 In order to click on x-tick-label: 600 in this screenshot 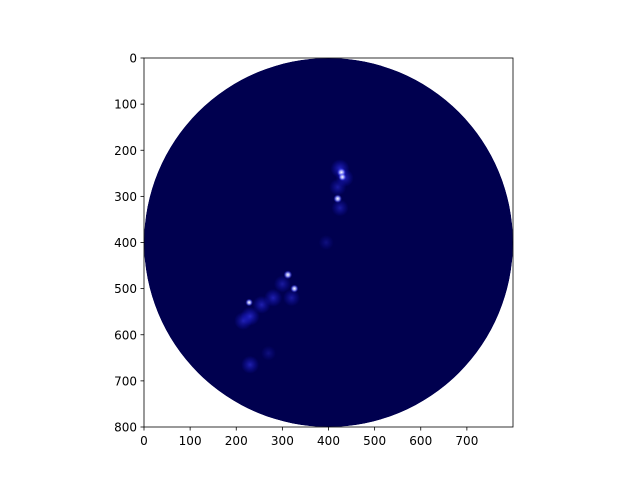, I will do `click(420, 441)`.